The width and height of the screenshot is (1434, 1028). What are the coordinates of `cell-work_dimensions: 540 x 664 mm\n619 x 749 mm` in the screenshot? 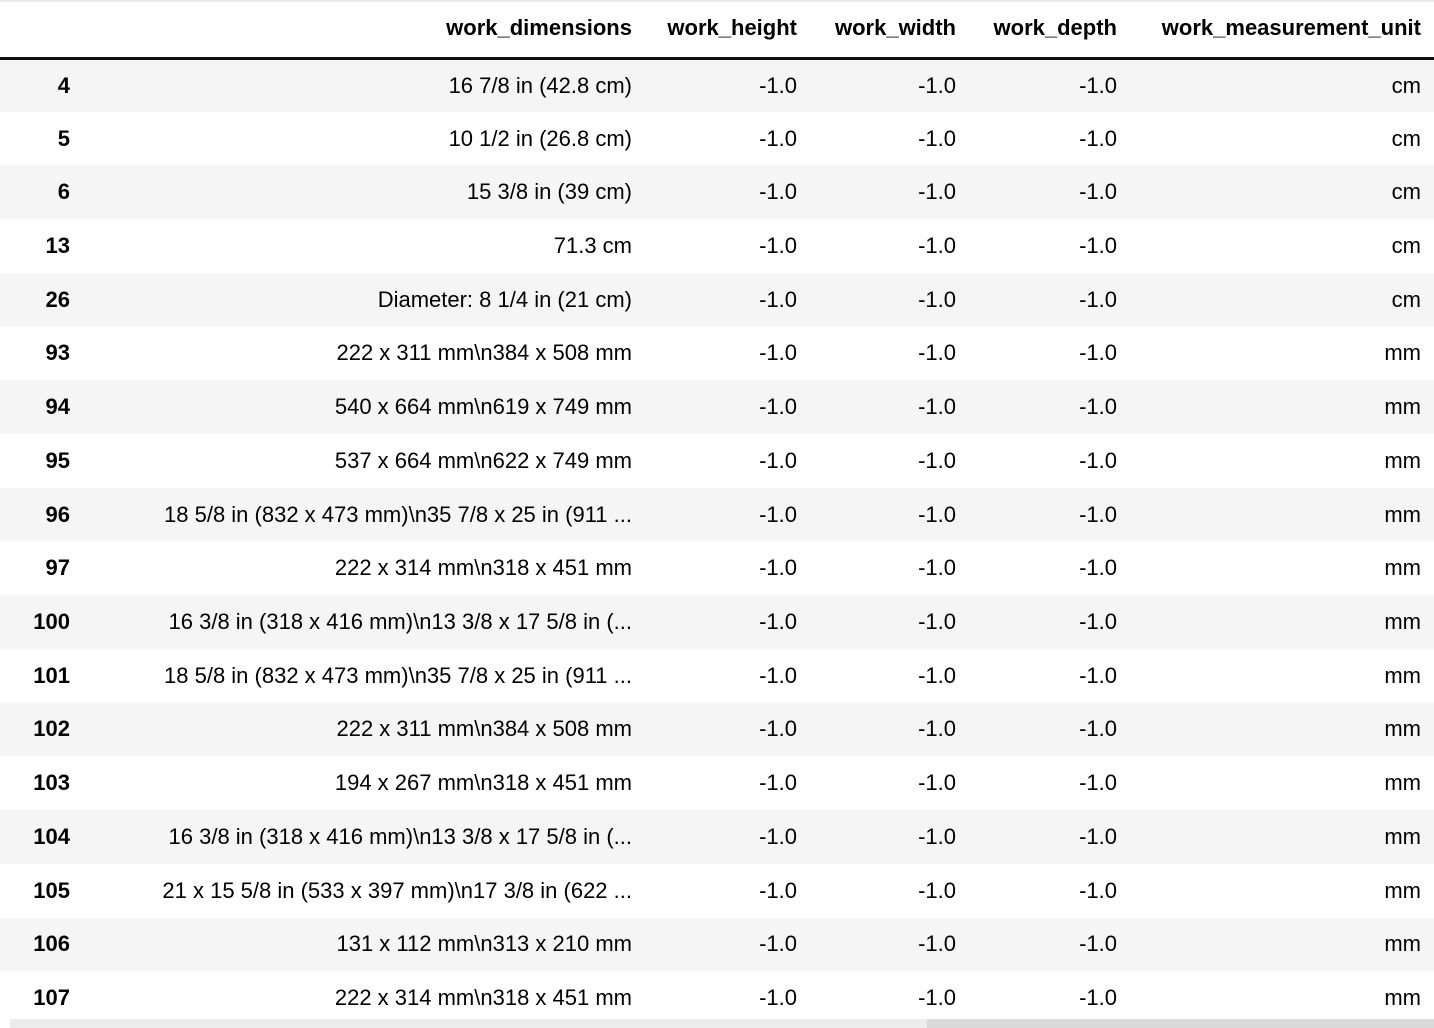 It's located at (483, 407).